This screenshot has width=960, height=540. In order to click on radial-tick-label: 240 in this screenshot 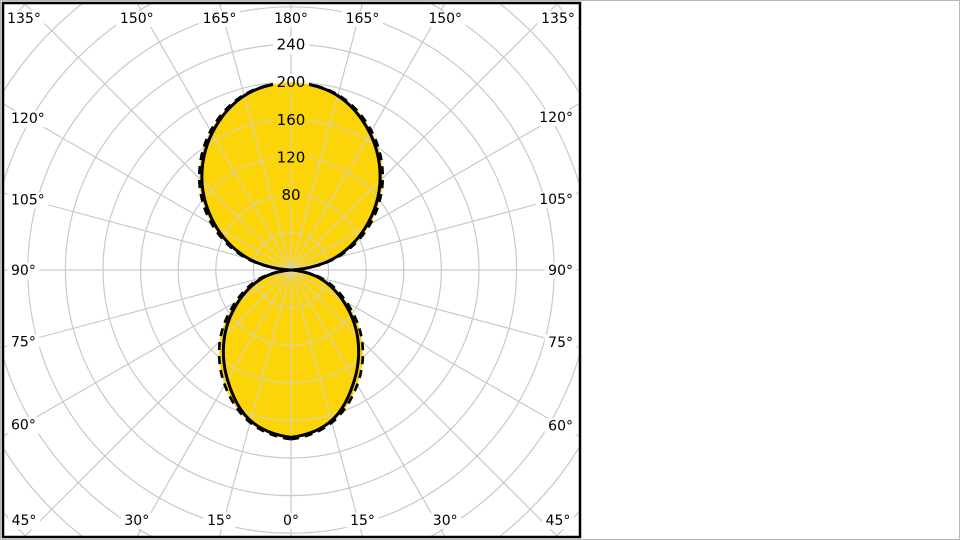, I will do `click(291, 45)`.